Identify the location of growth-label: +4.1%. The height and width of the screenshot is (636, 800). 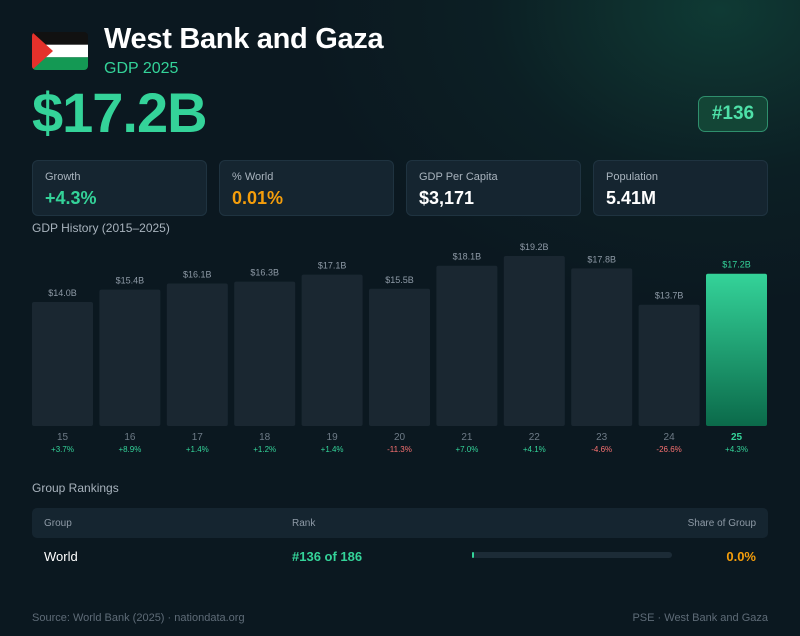
(534, 449).